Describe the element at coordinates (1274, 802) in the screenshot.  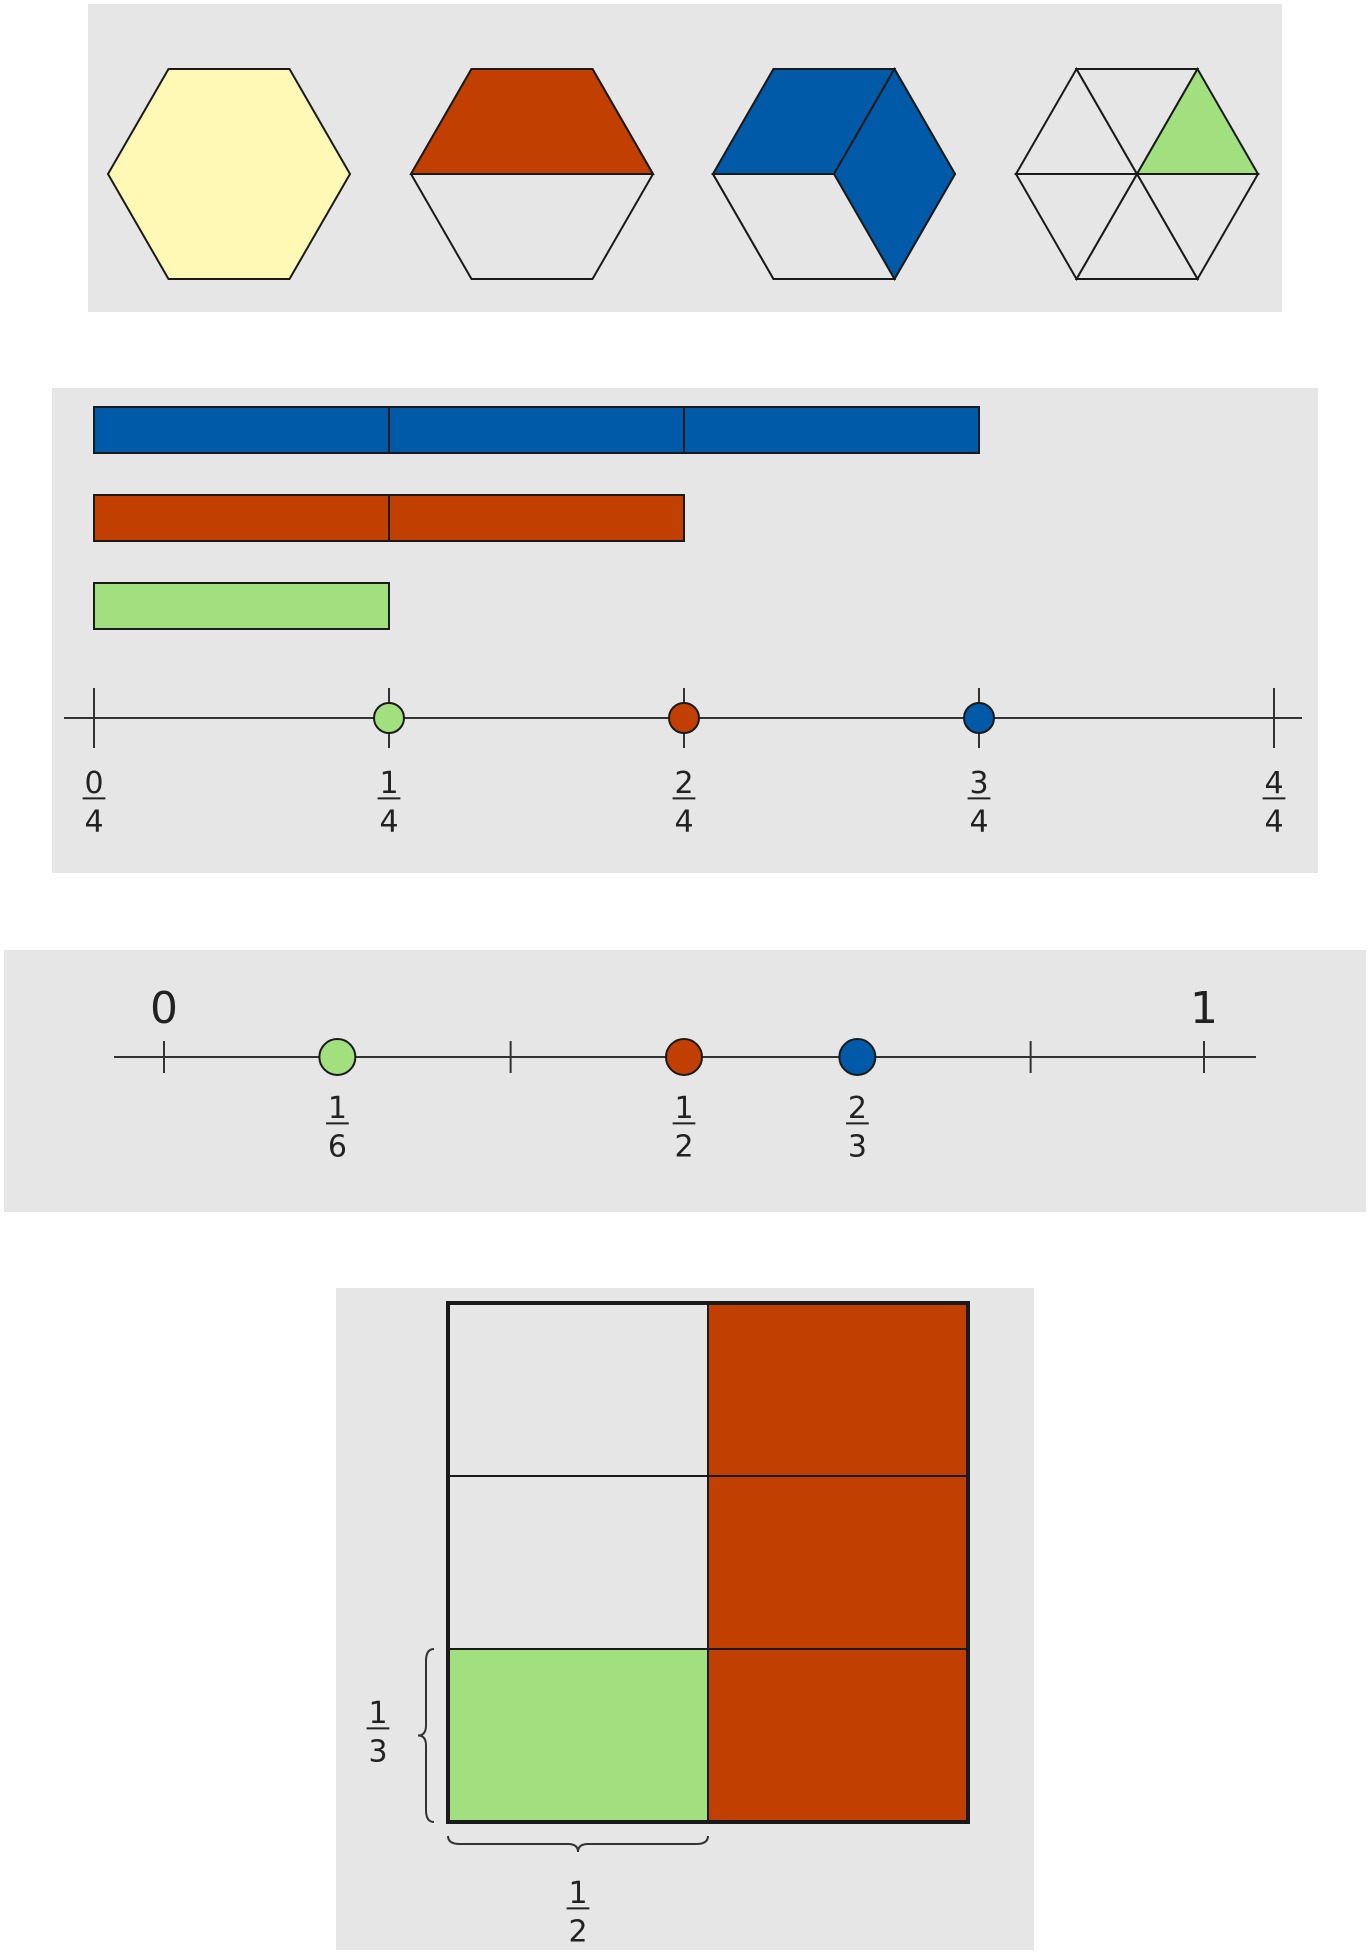
I see `tick-label: 44` at that location.